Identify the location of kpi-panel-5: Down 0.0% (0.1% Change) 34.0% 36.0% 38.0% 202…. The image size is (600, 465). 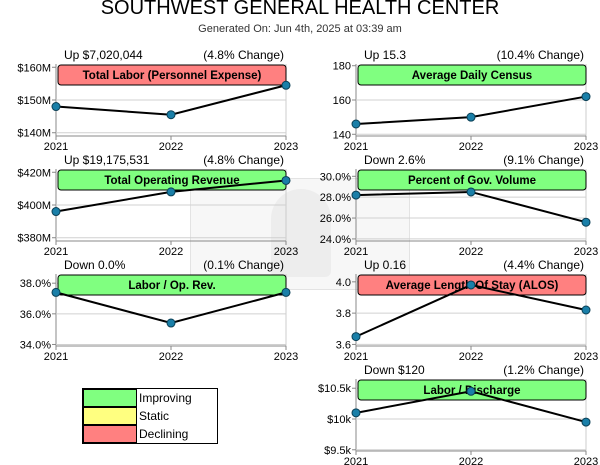
(159, 310).